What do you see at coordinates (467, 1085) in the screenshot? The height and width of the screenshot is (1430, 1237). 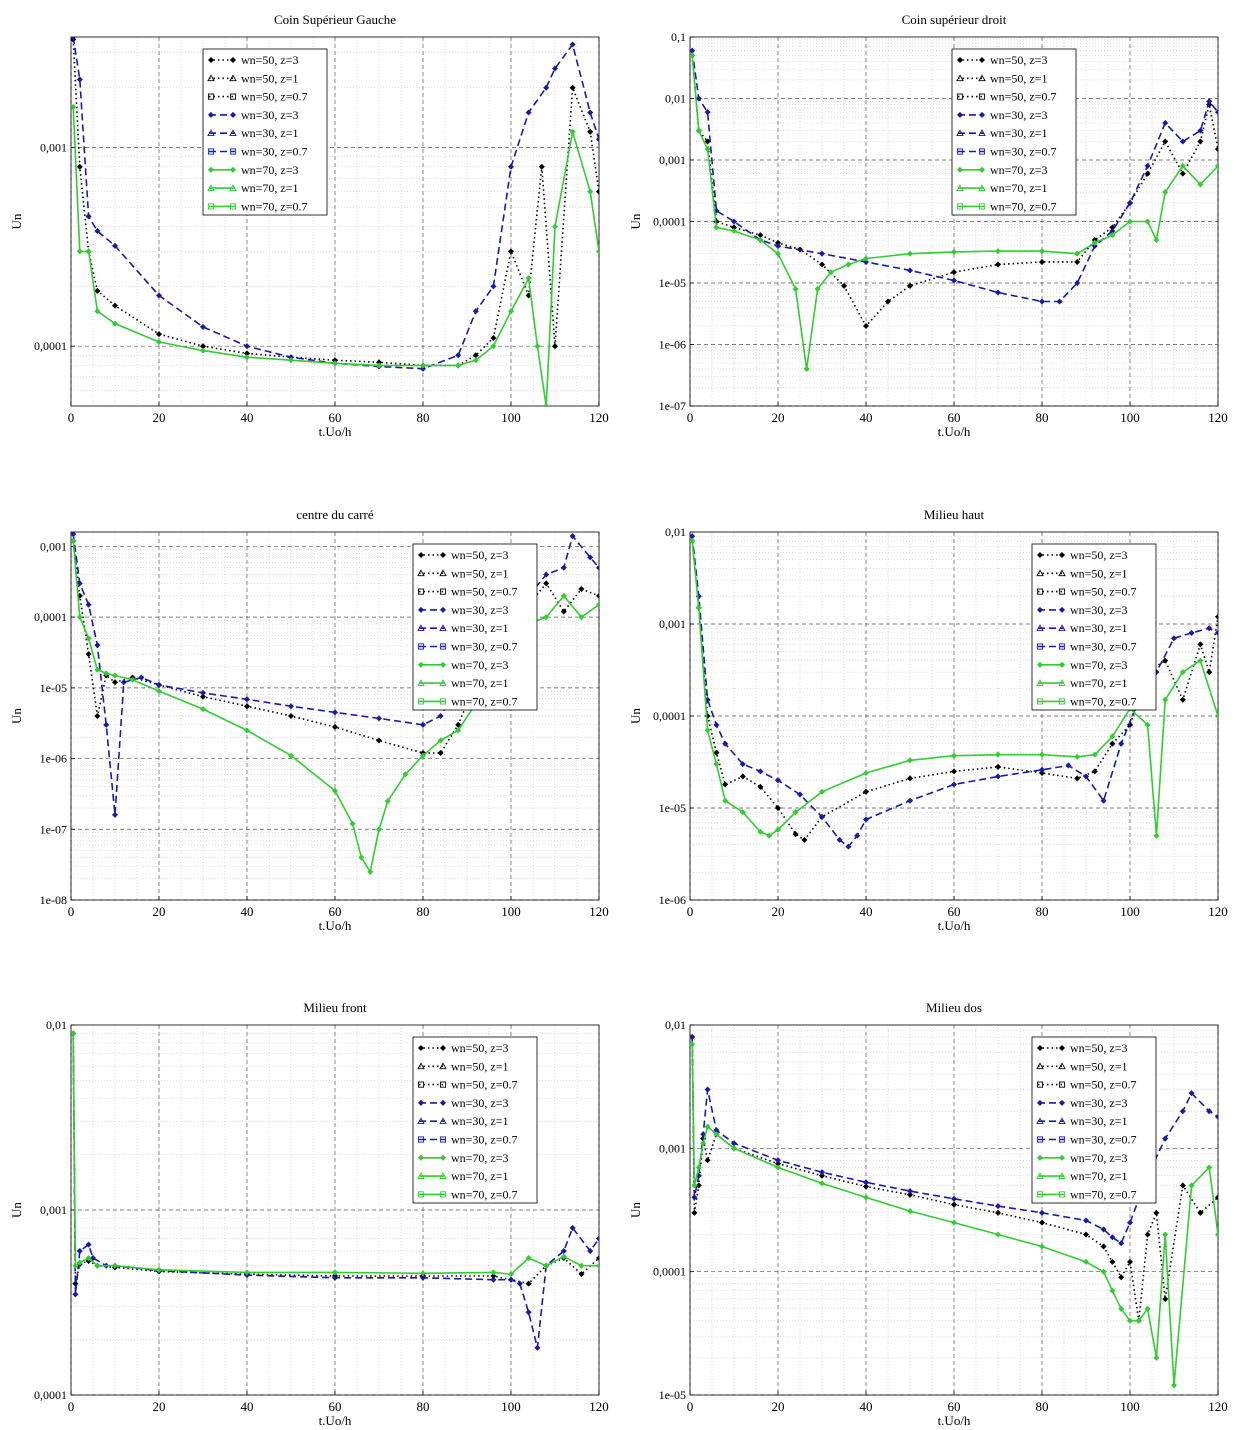 I see `legend-entry: wn=50, z=0.7` at bounding box center [467, 1085].